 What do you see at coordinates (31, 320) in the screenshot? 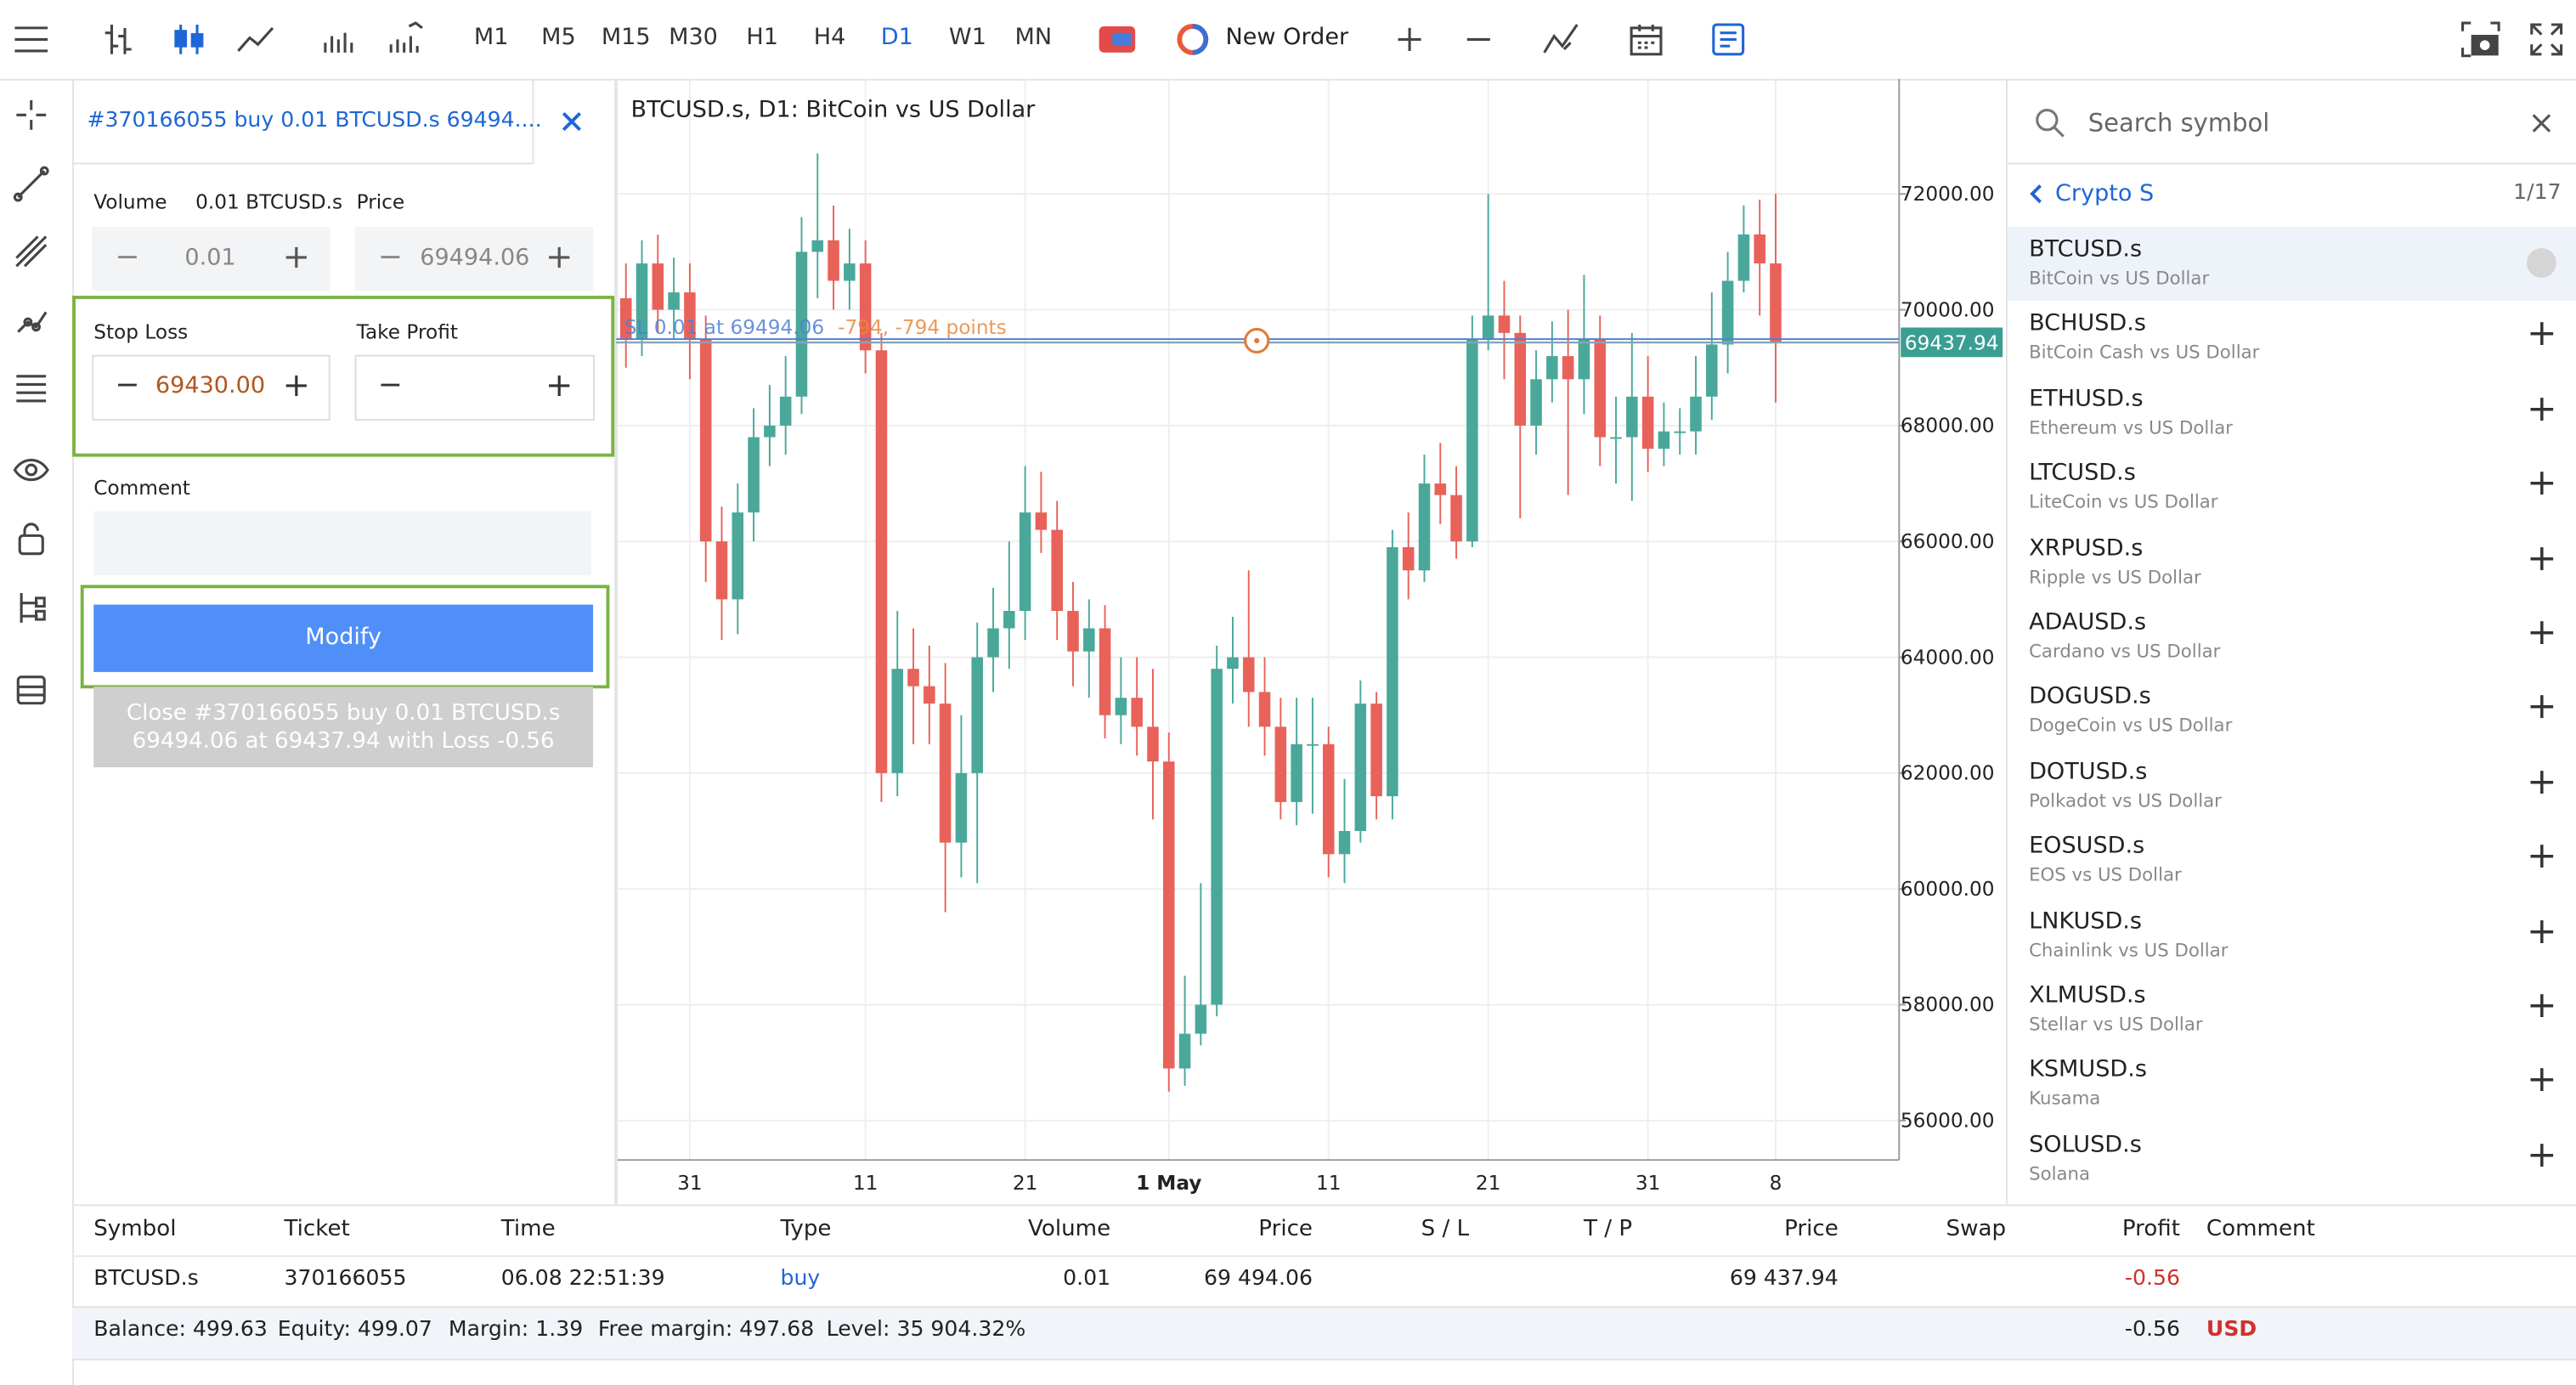
I see `pitchfork-icon` at bounding box center [31, 320].